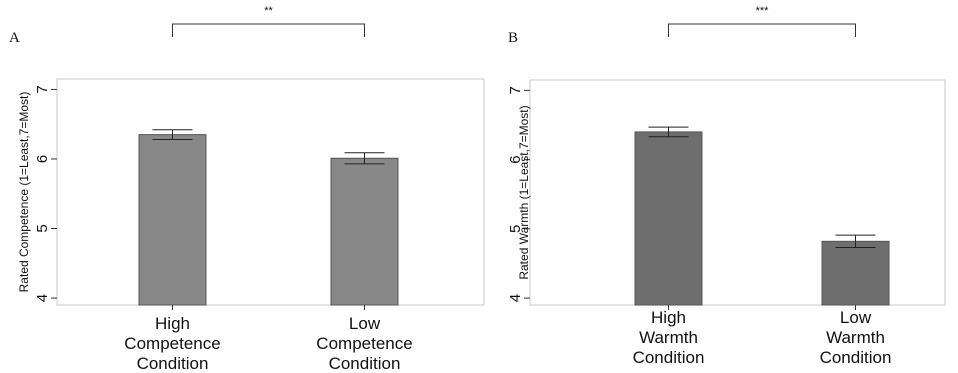 This screenshot has height=373, width=958. What do you see at coordinates (513, 38) in the screenshot?
I see `panel-letter: B` at bounding box center [513, 38].